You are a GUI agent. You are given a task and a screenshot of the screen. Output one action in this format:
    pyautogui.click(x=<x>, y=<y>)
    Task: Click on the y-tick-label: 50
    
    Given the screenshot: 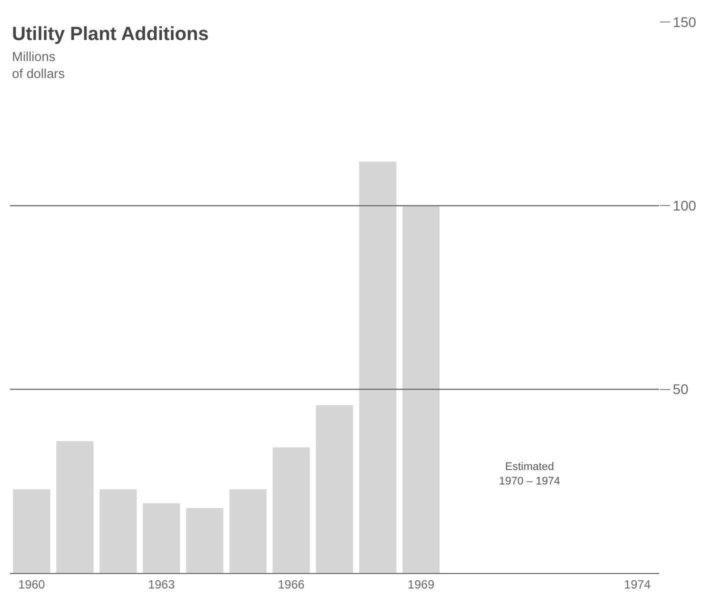 What is the action you would take?
    pyautogui.click(x=680, y=389)
    